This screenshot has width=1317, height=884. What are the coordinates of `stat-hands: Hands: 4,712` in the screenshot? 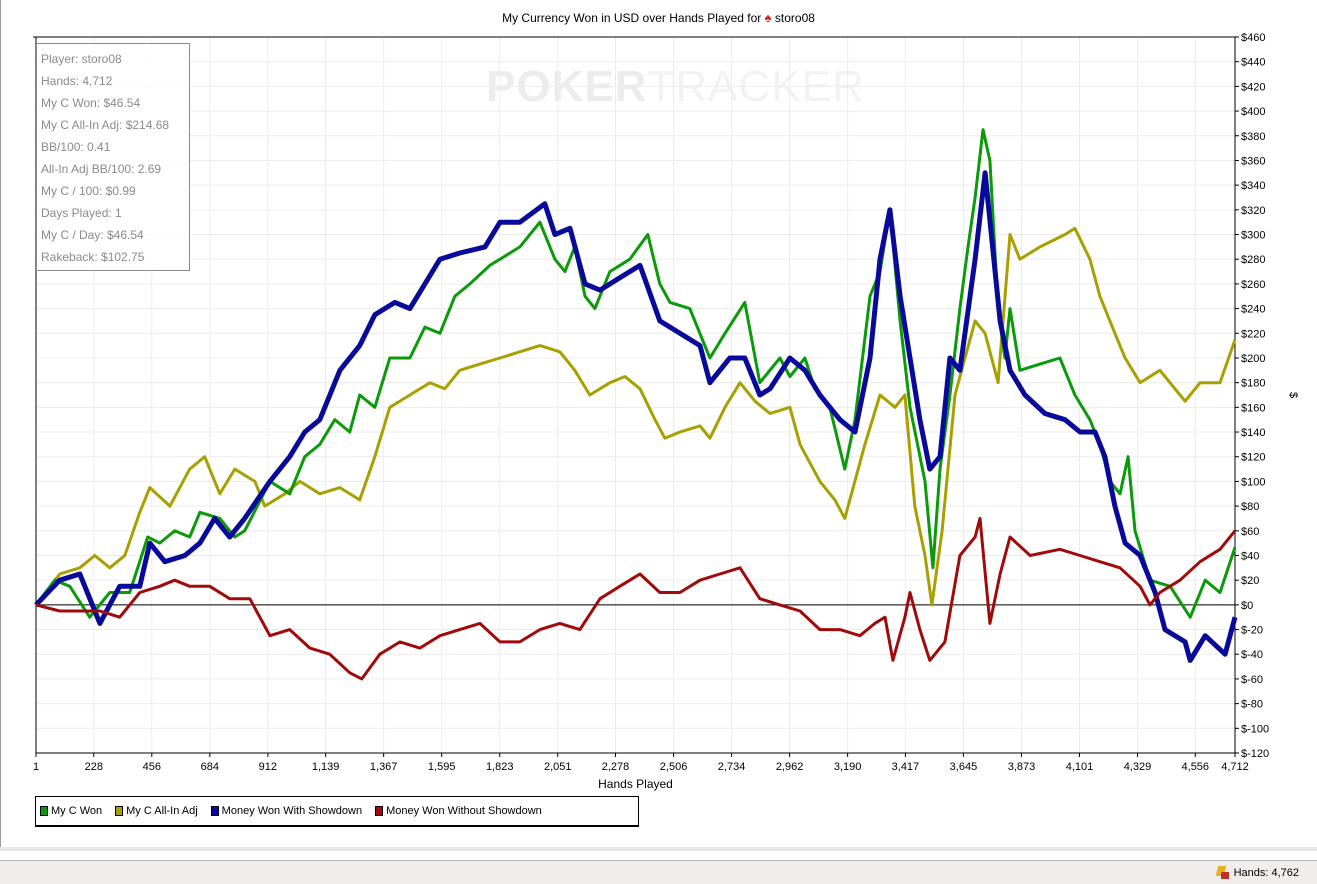 It's located at (77, 81).